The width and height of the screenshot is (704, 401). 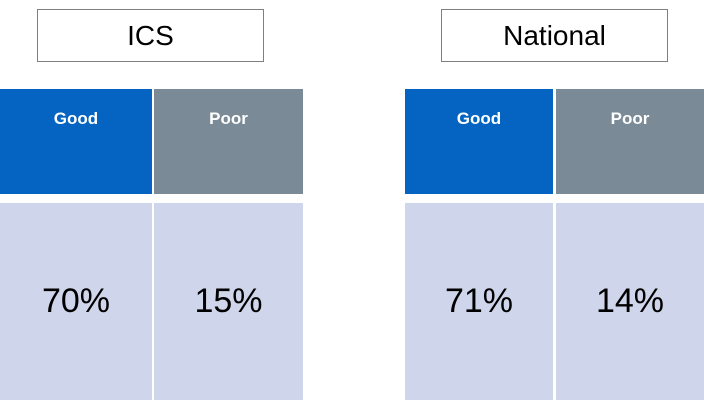 What do you see at coordinates (76, 301) in the screenshot?
I see `value-cell: 70%` at bounding box center [76, 301].